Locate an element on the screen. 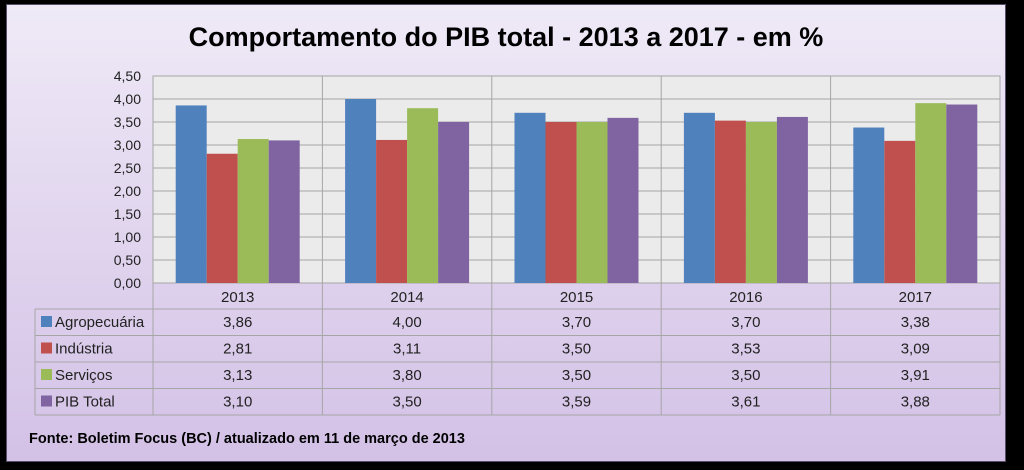 Image resolution: width=1024 pixels, height=470 pixels. bar-Indústria-2014 is located at coordinates (392, 211).